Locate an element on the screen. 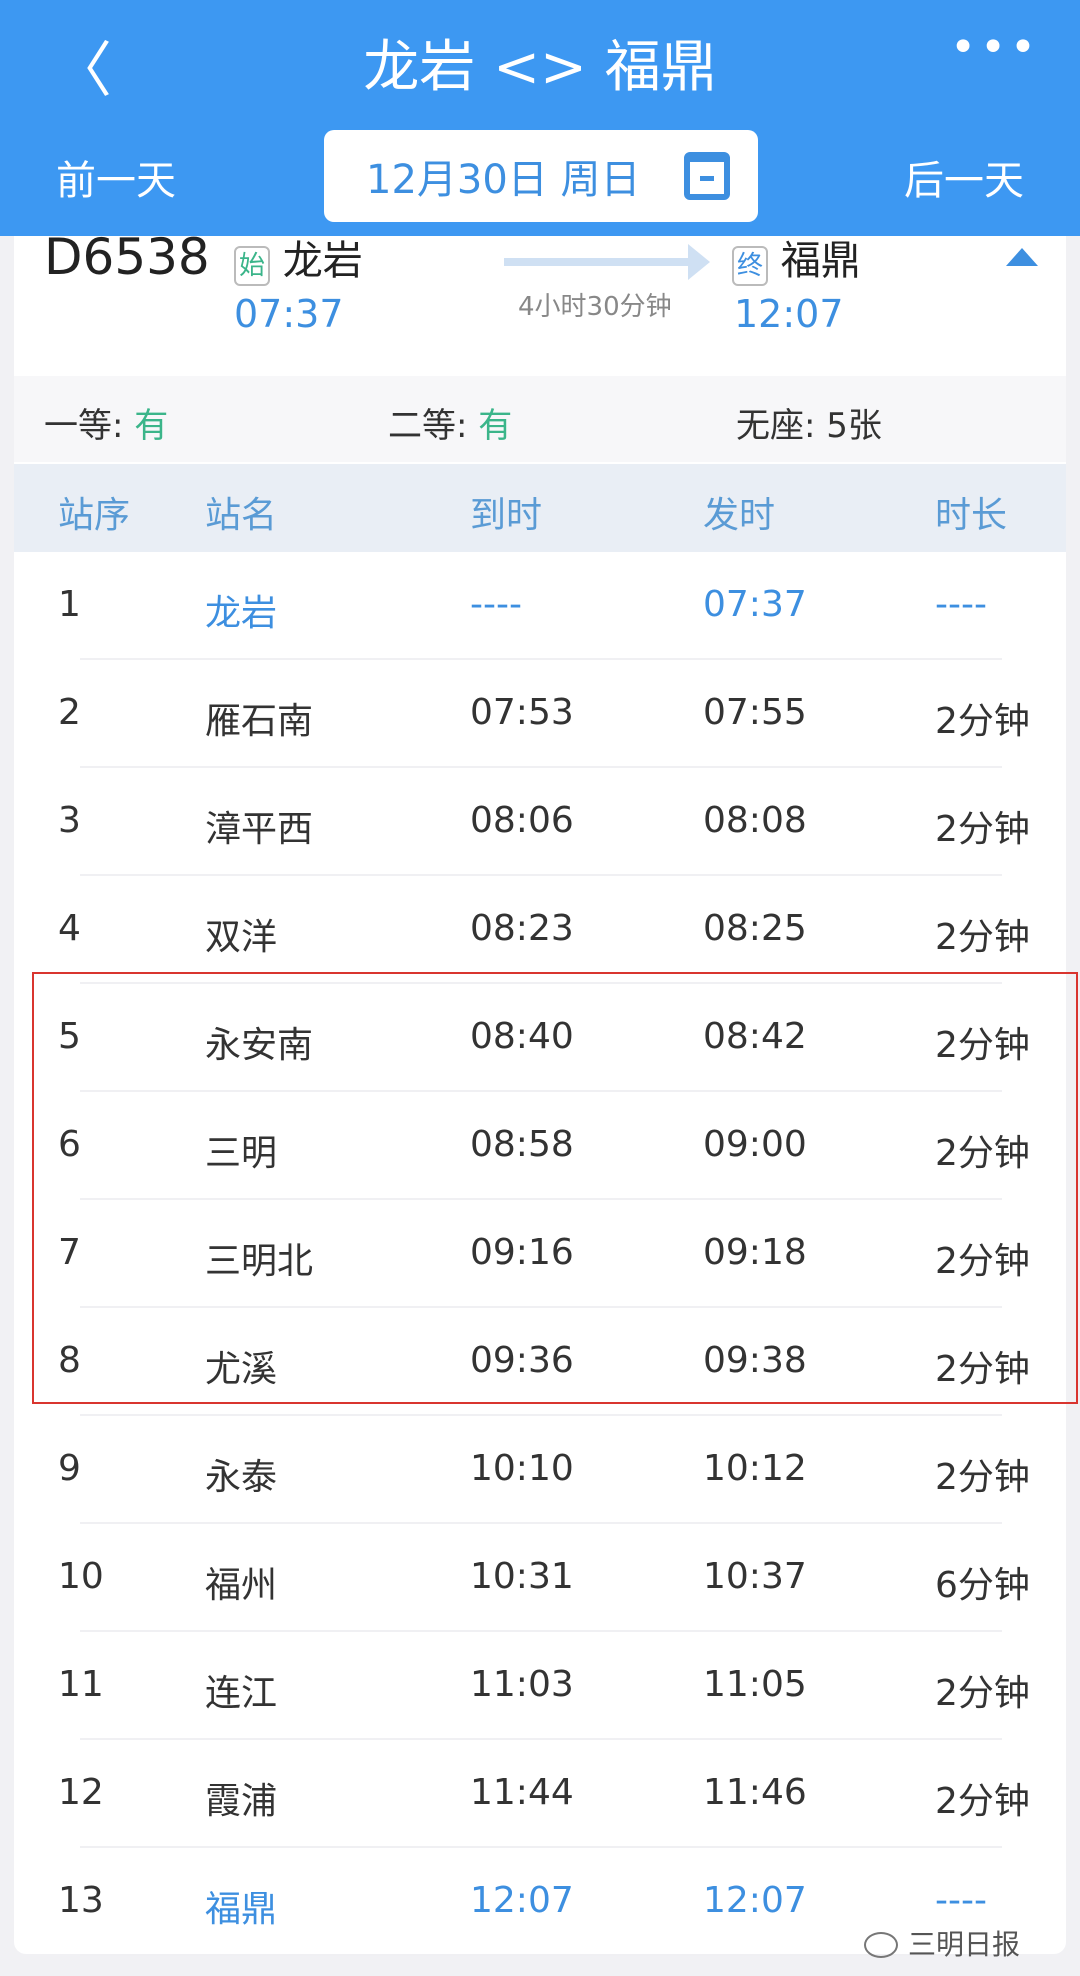 The height and width of the screenshot is (1976, 1080). to-station: 终 福鼎 is located at coordinates (796, 257).